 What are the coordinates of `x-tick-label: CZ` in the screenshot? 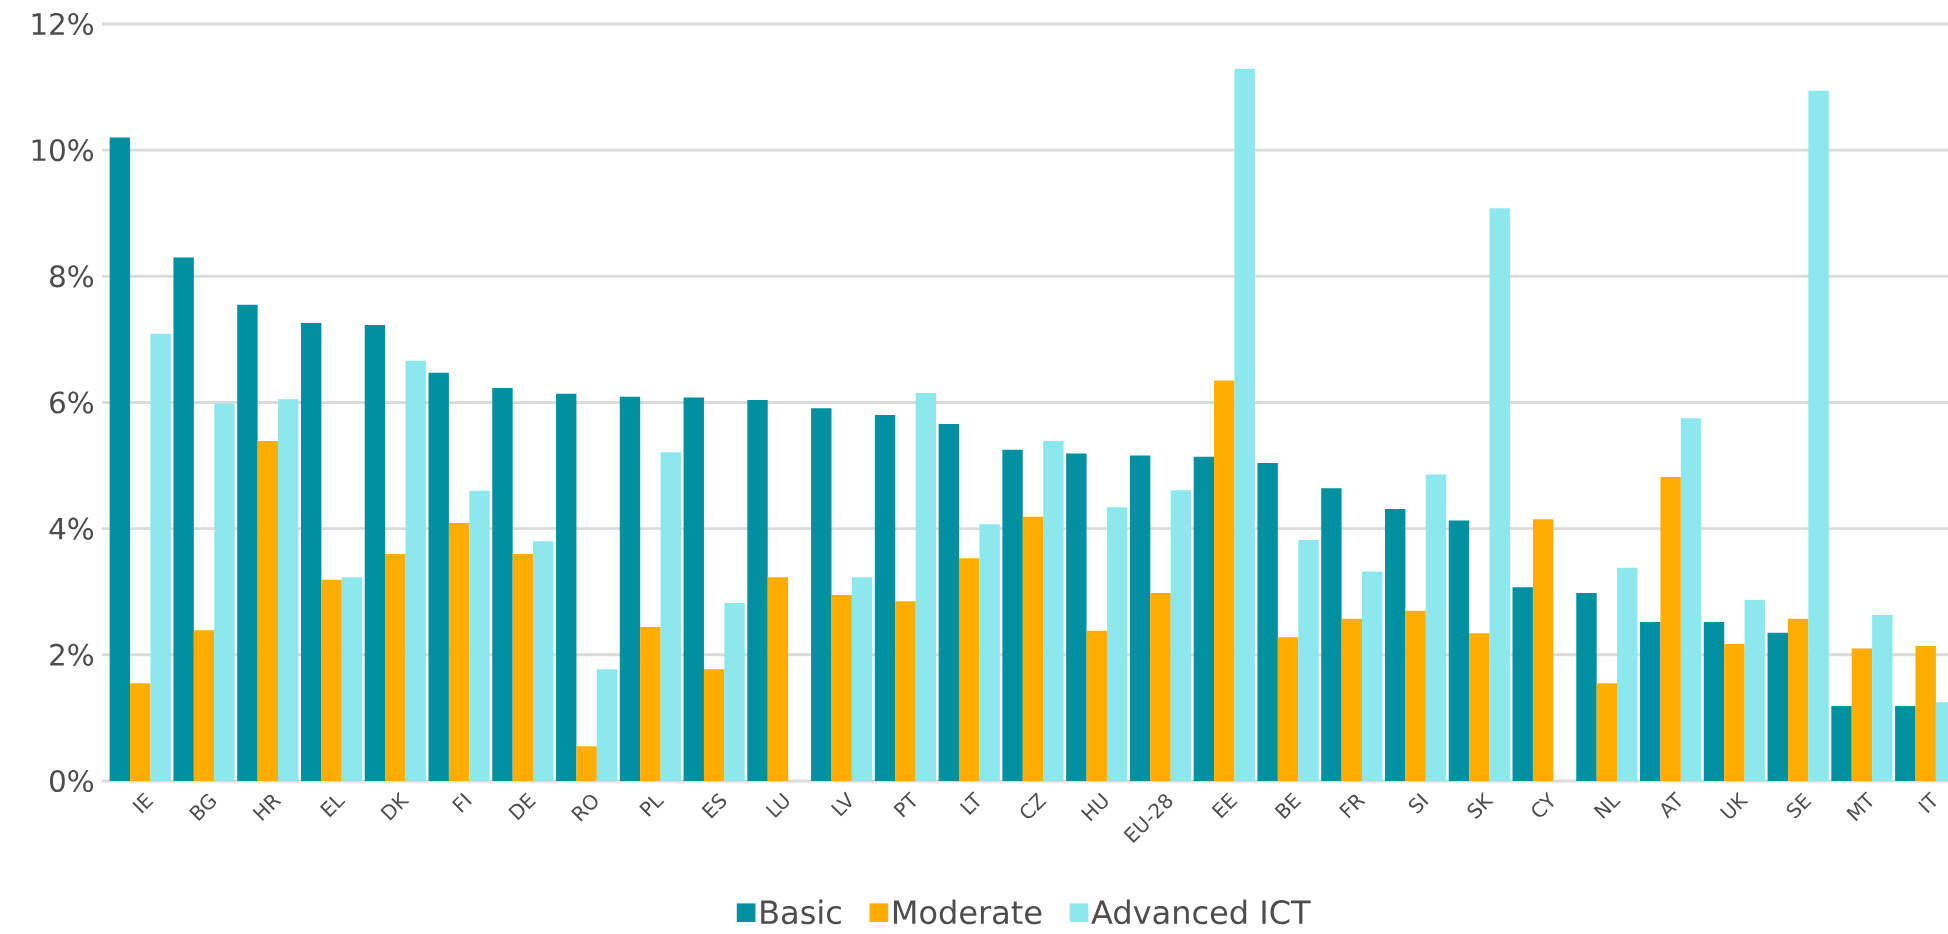 It's located at (1033, 805).